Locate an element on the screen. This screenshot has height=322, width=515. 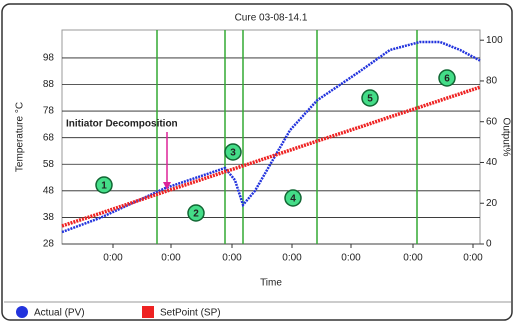
y2-tick-label: 60 is located at coordinates (492, 121).